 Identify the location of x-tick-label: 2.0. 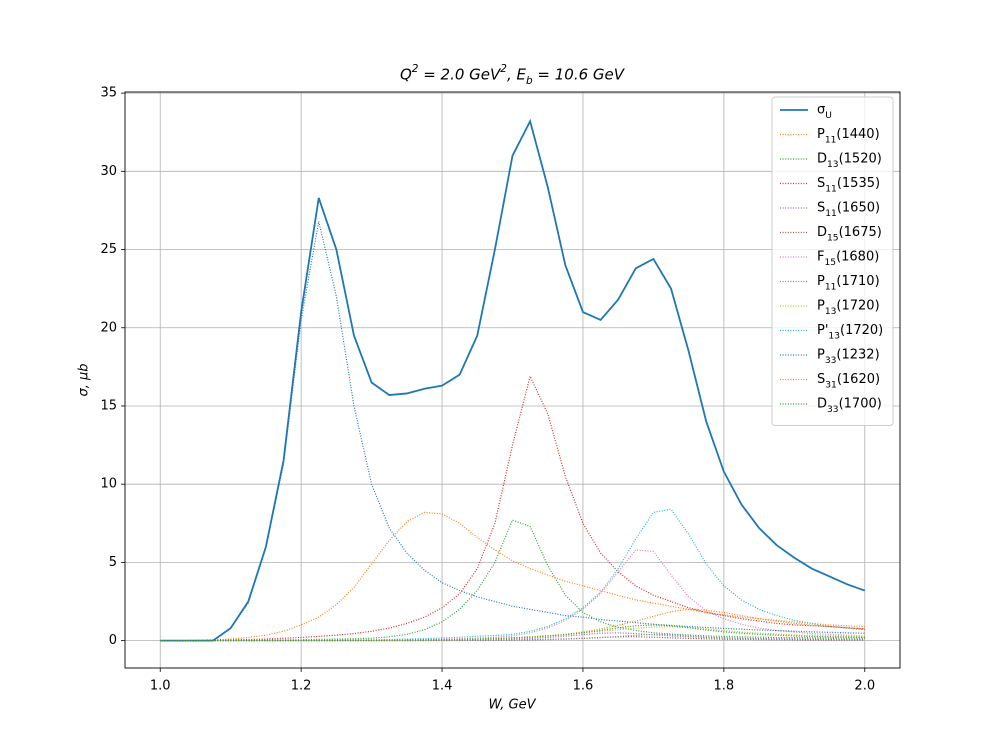
(864, 686).